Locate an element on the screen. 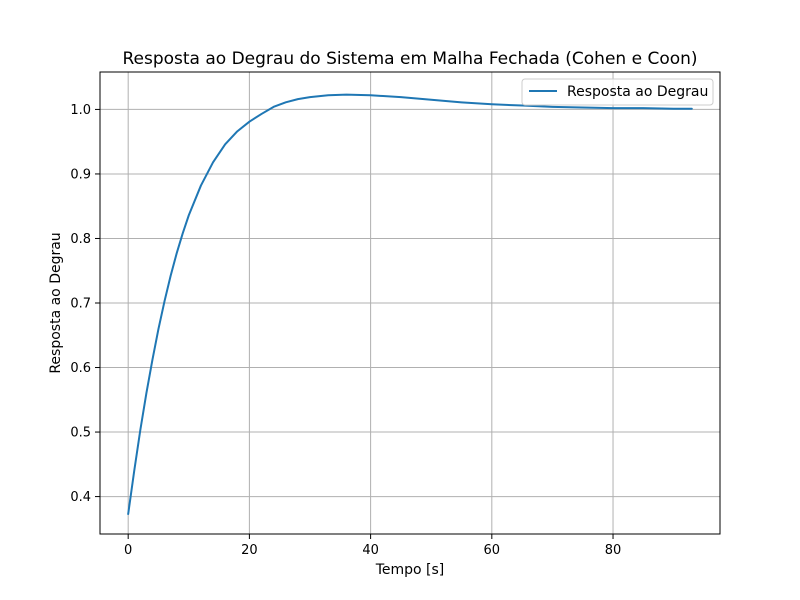 This screenshot has height=600, width=800. x-tick-label: 20 is located at coordinates (249, 550).